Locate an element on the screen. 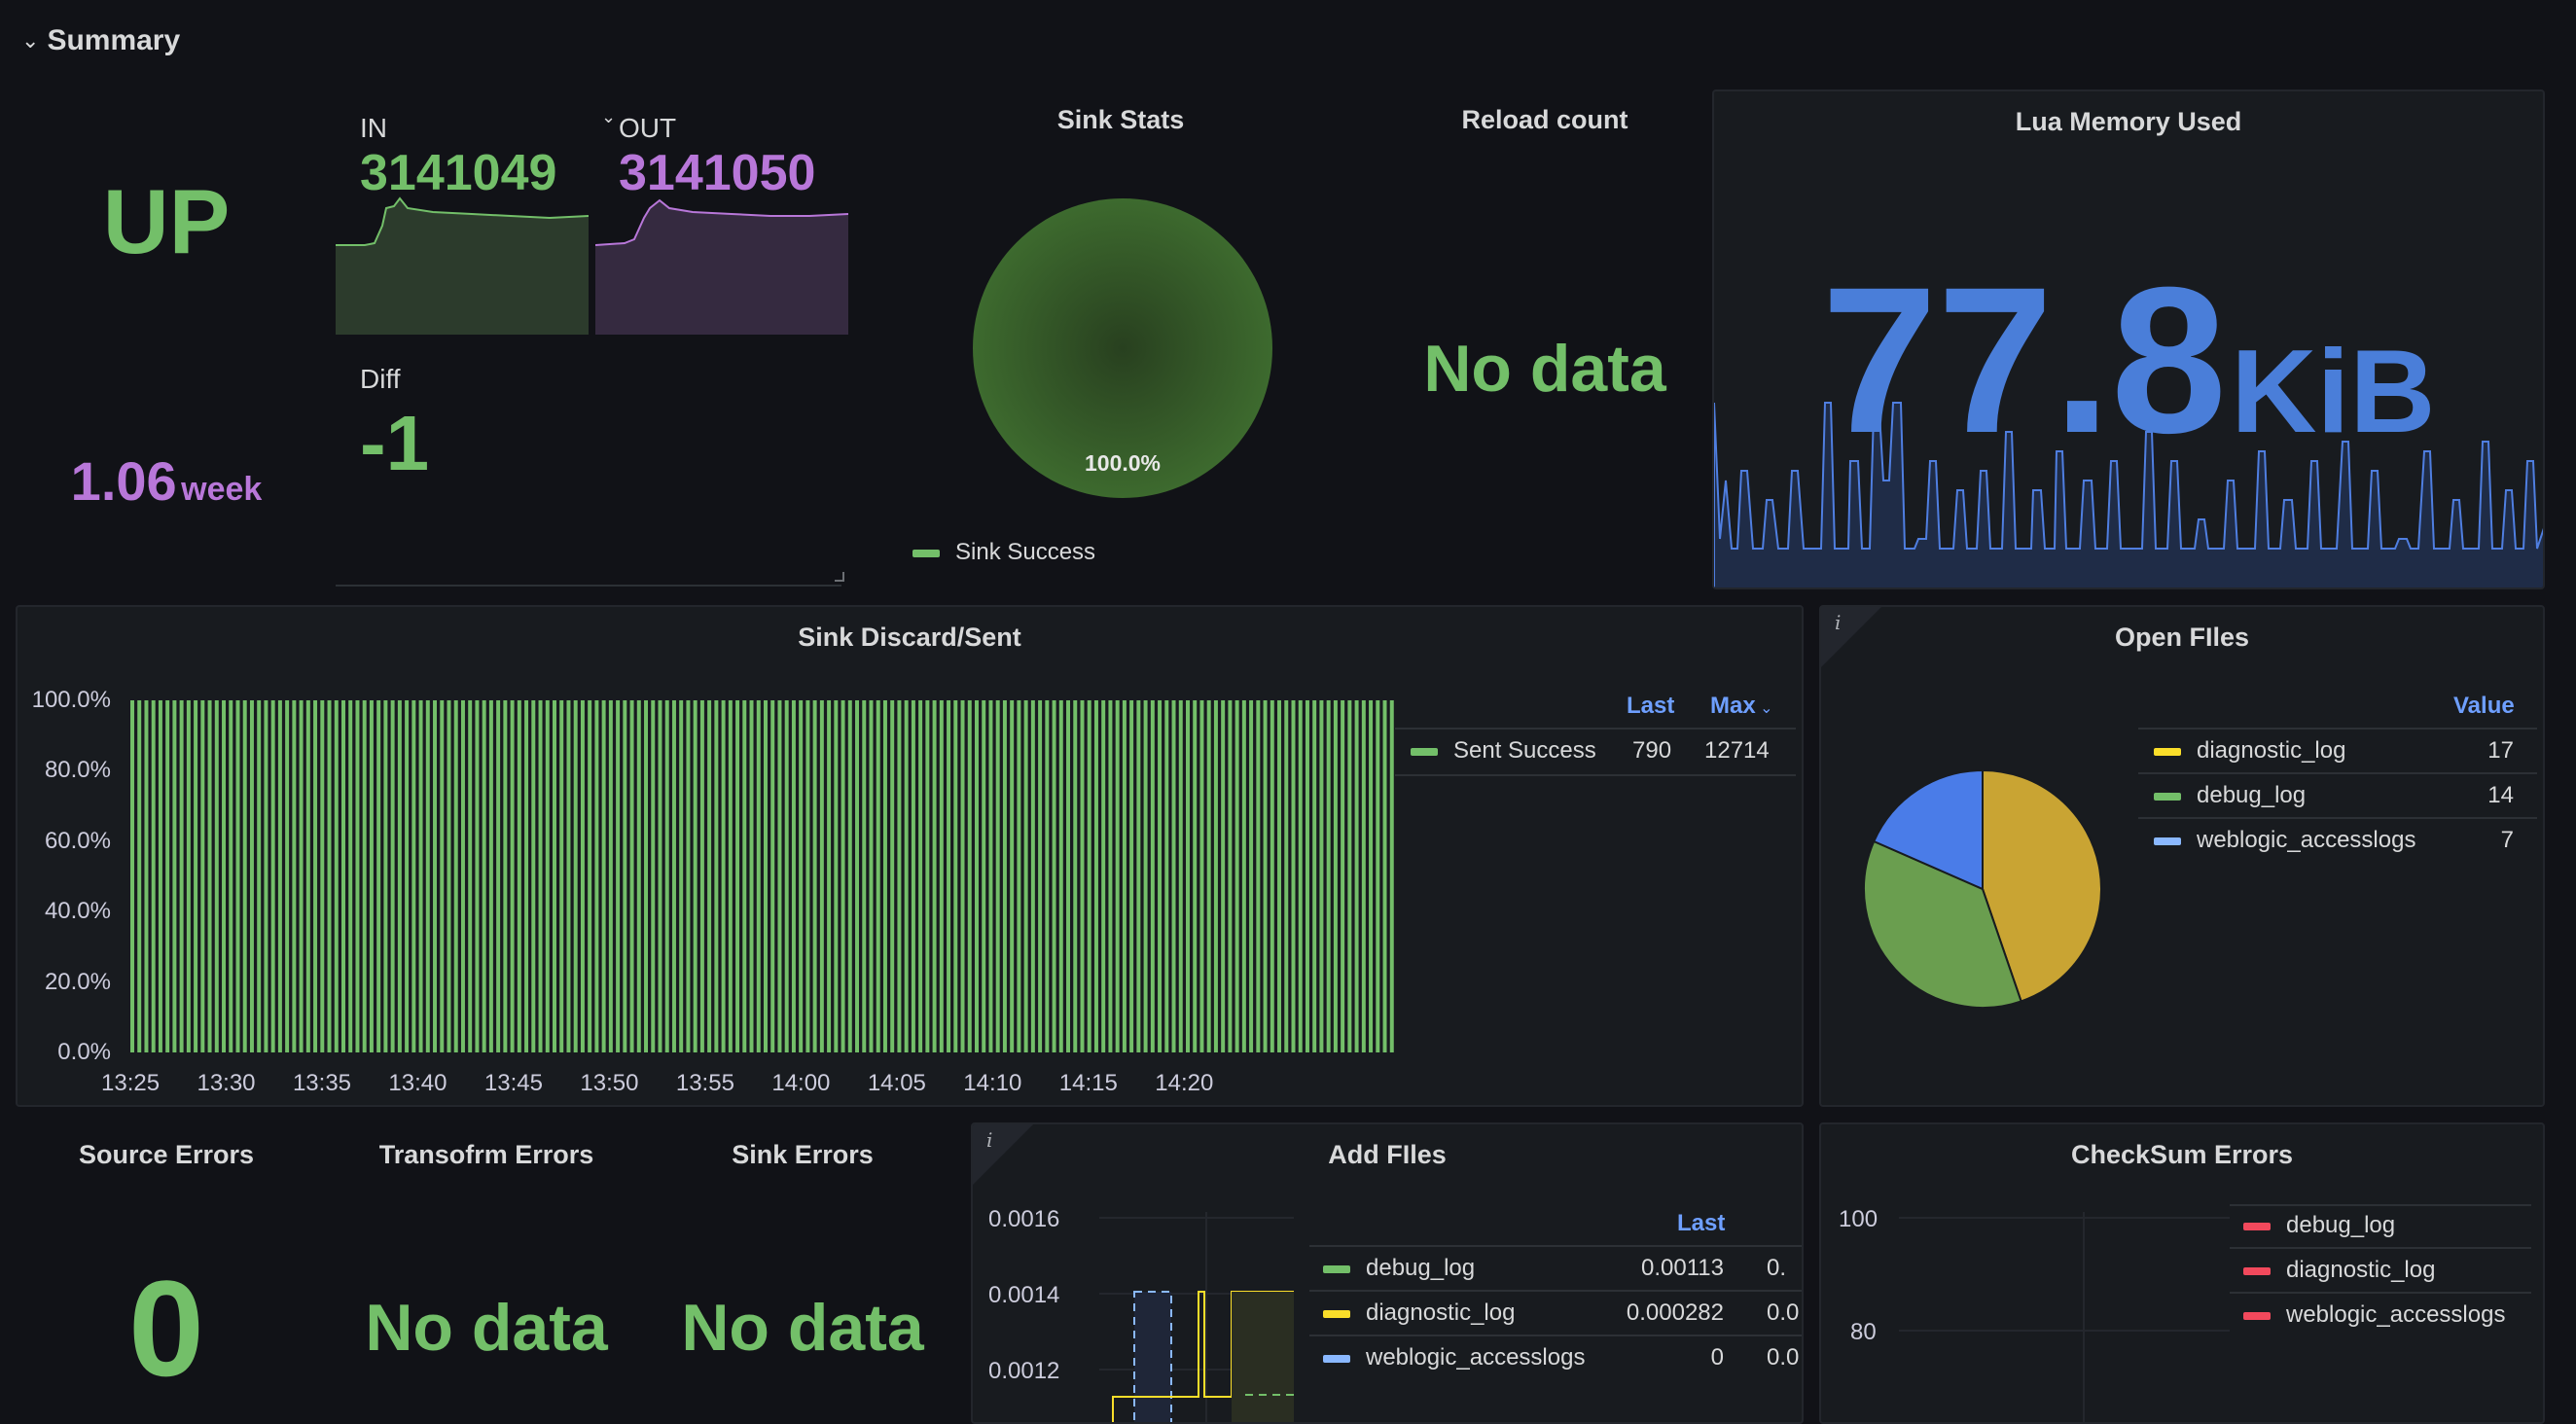 Image resolution: width=2576 pixels, height=1424 pixels. legend-row-divider is located at coordinates (1595, 775).